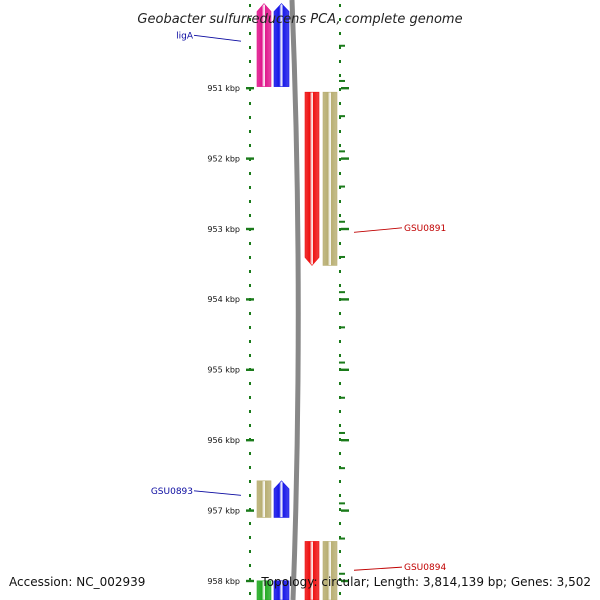 The height and width of the screenshot is (600, 600). I want to click on axis-tick-label: 957 kbp, so click(223, 510).